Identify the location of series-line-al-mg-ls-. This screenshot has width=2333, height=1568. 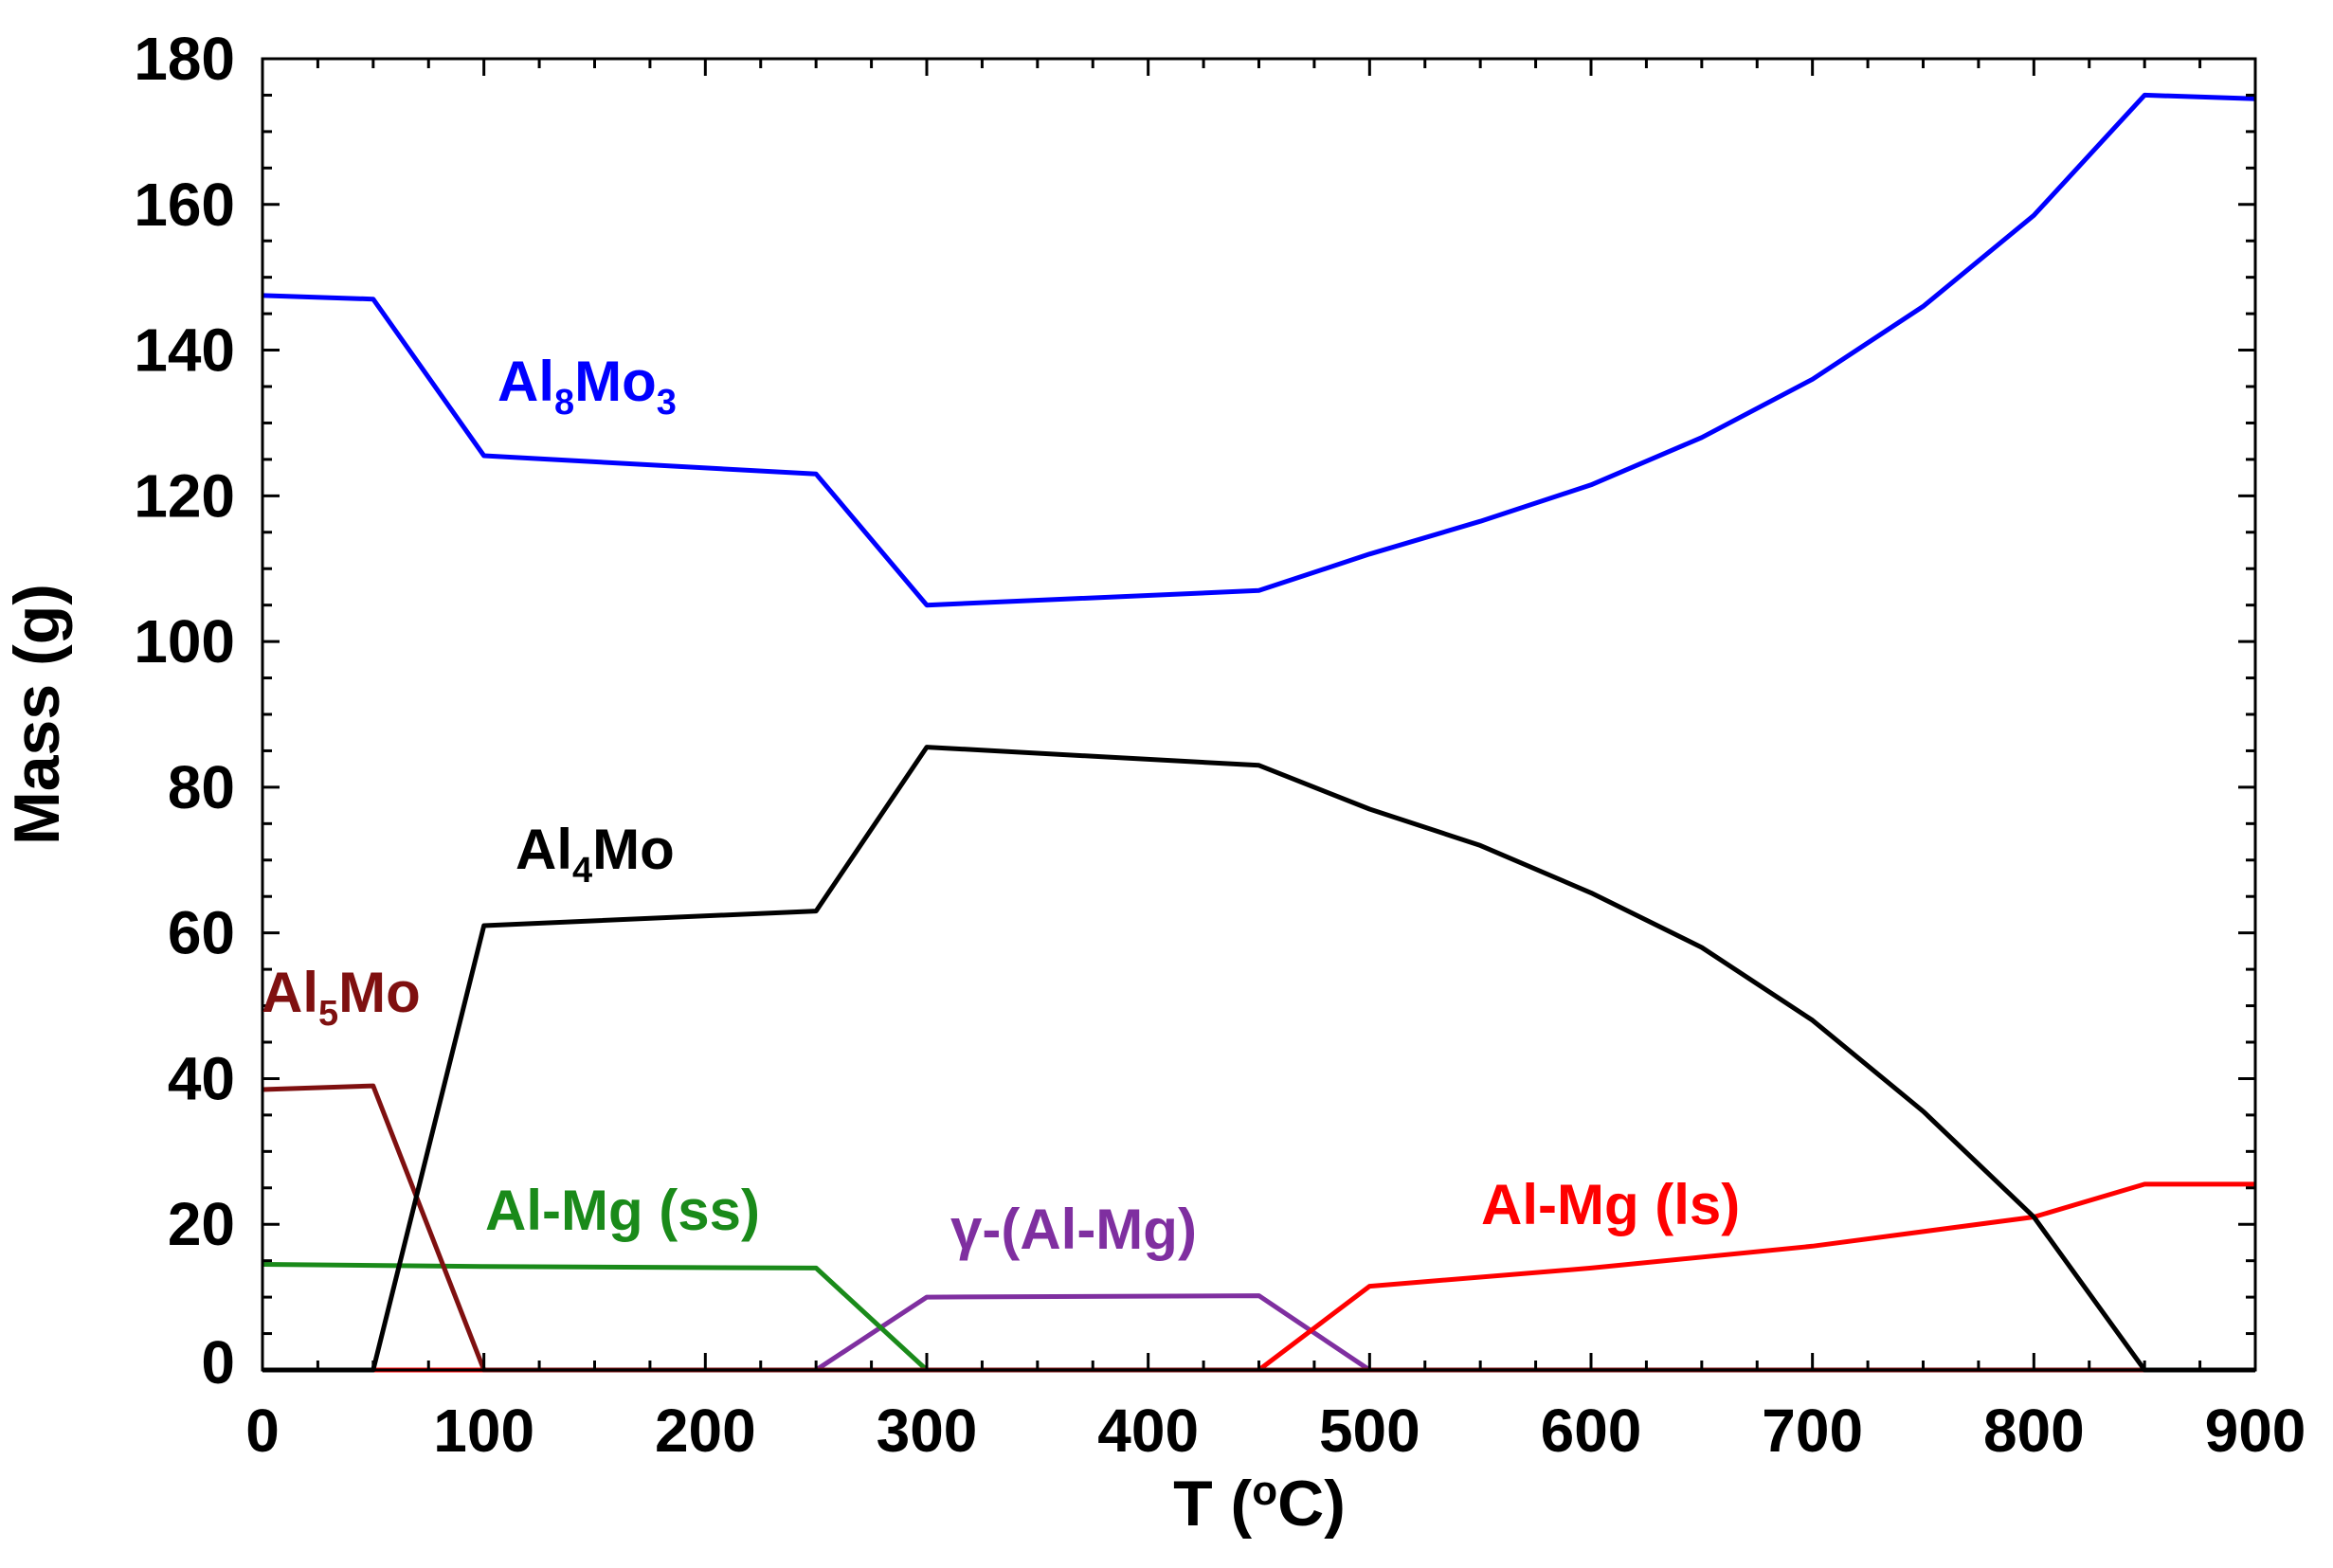
(1258, 1277).